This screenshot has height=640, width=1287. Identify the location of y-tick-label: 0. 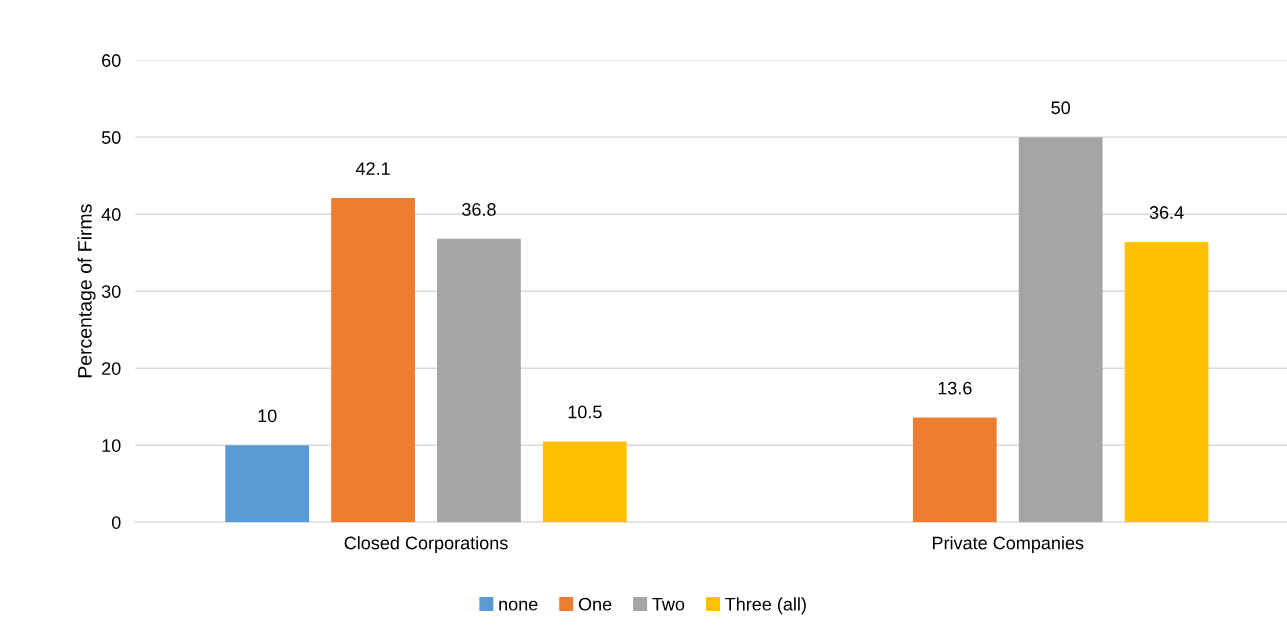
(116, 522).